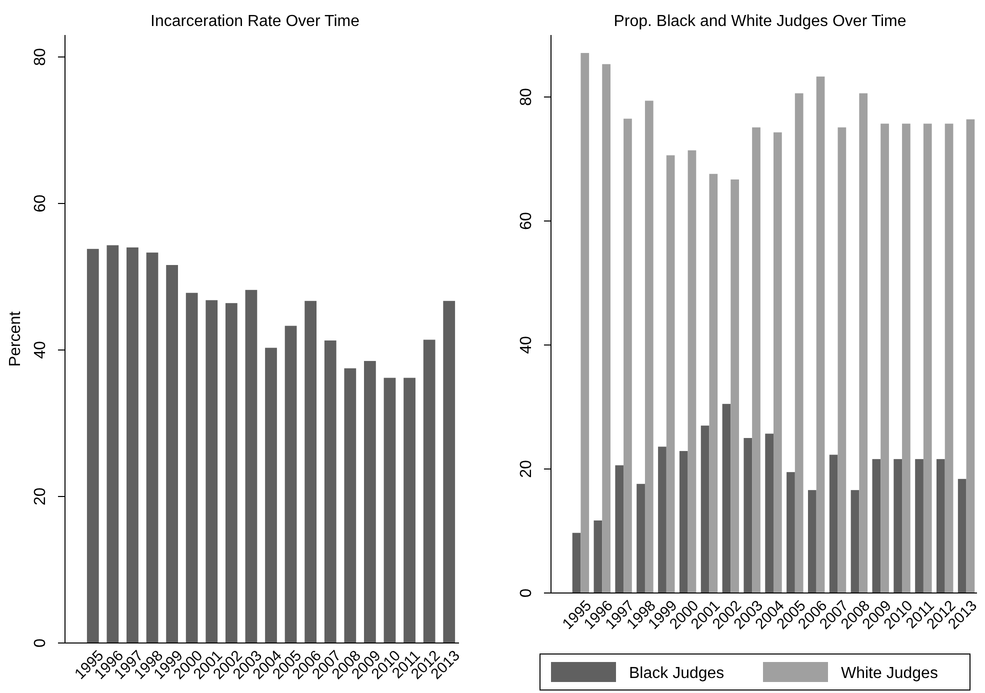 Image resolution: width=985 pixels, height=693 pixels. What do you see at coordinates (255, 21) in the screenshot?
I see `chart-title: Incarceration Rate Over Time` at bounding box center [255, 21].